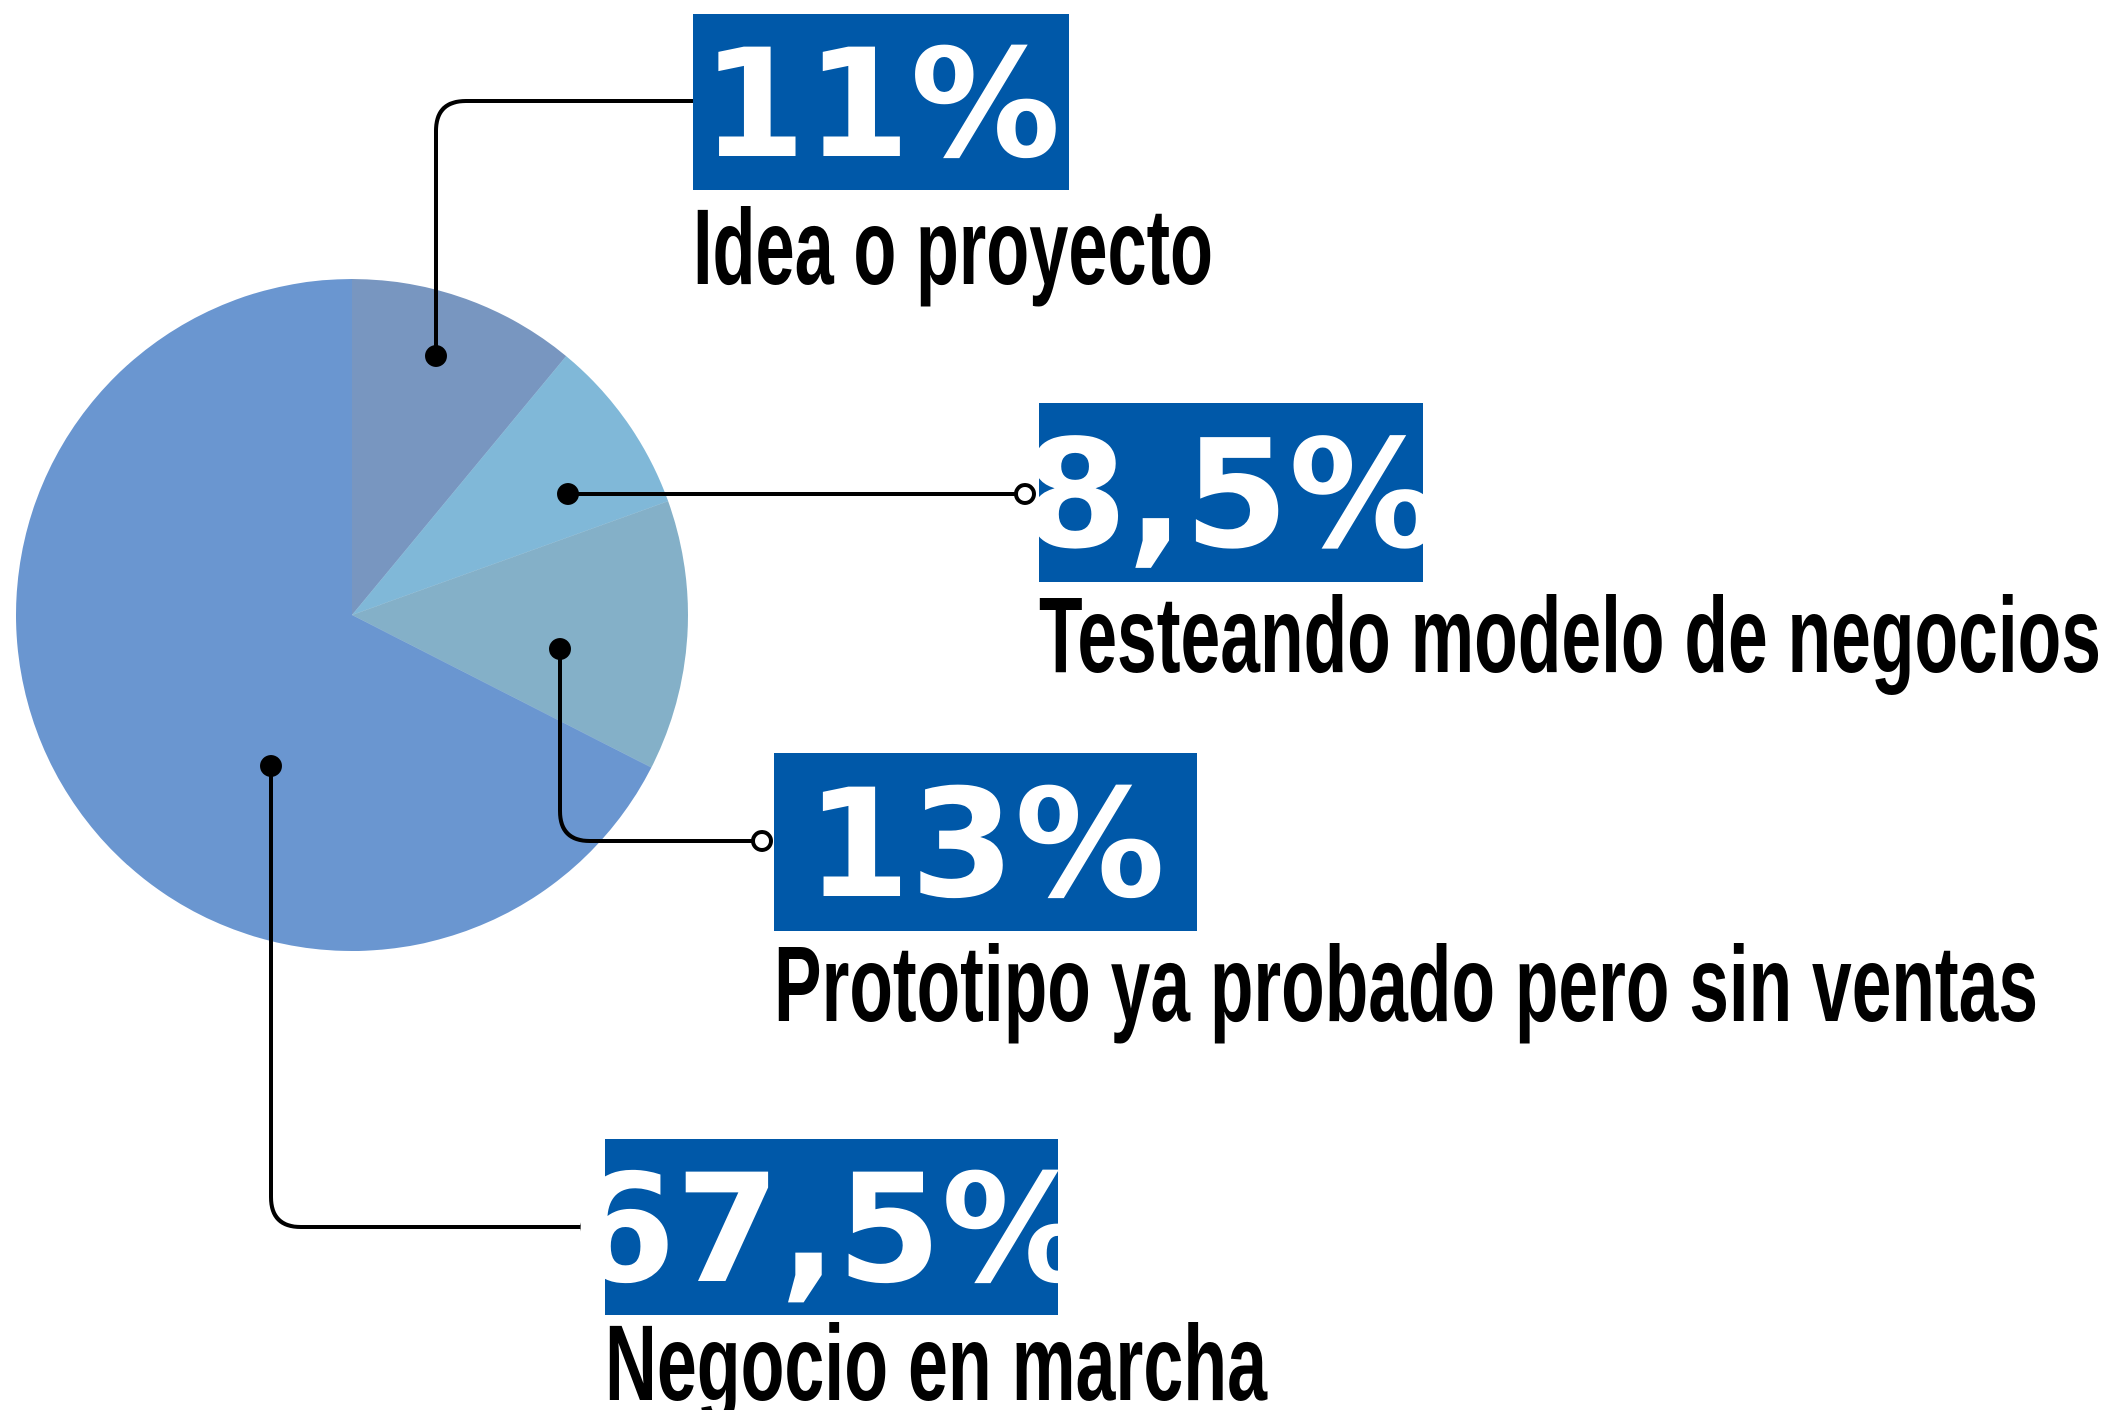 This screenshot has height=1410, width=2121. What do you see at coordinates (985, 845) in the screenshot?
I see `value-label: 13%` at bounding box center [985, 845].